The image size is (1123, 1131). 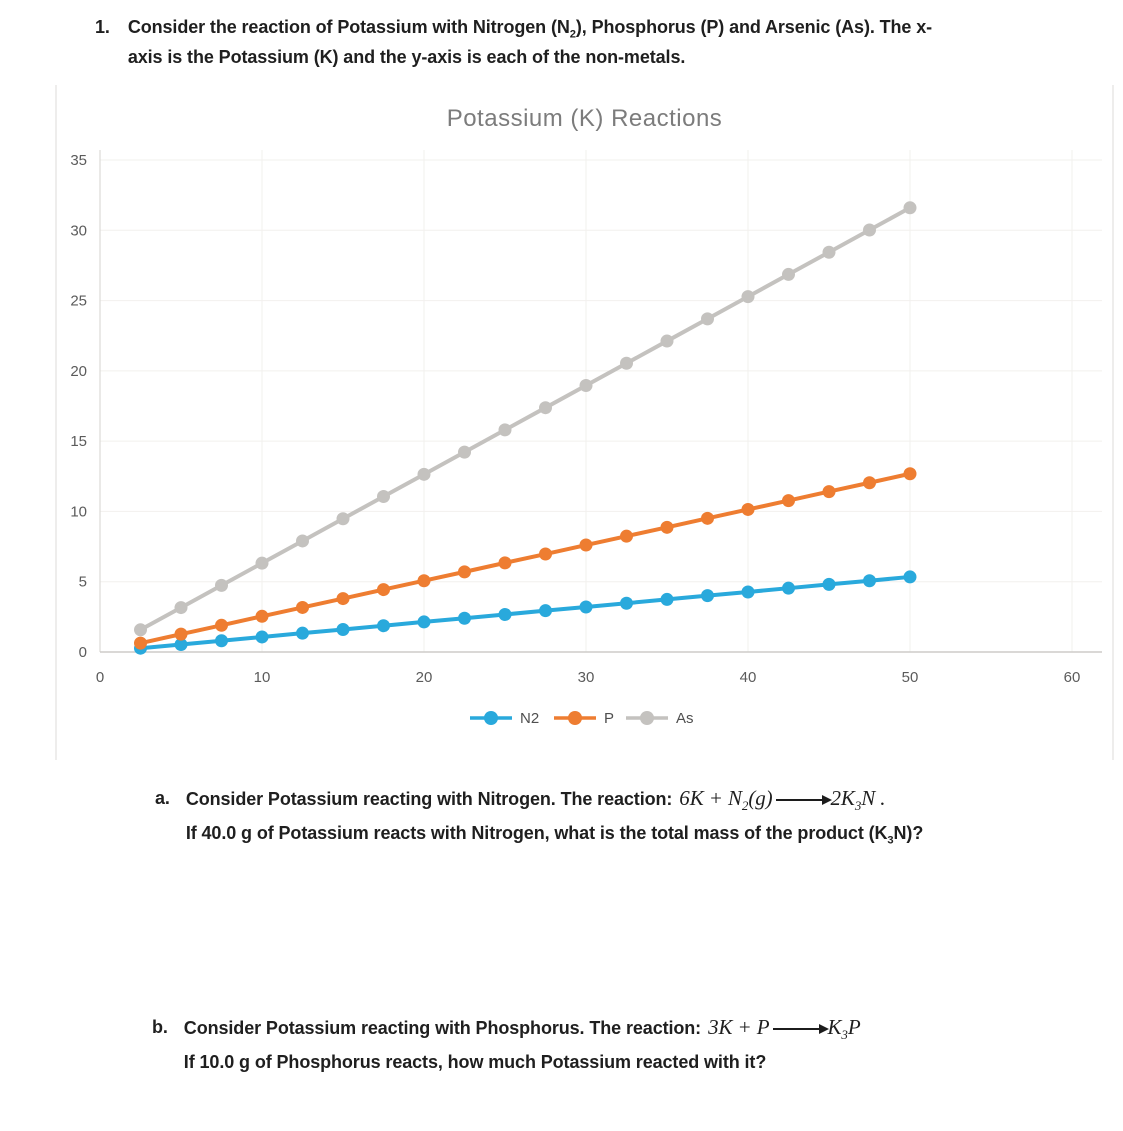 What do you see at coordinates (491, 718) in the screenshot?
I see `legend-marker-N2` at bounding box center [491, 718].